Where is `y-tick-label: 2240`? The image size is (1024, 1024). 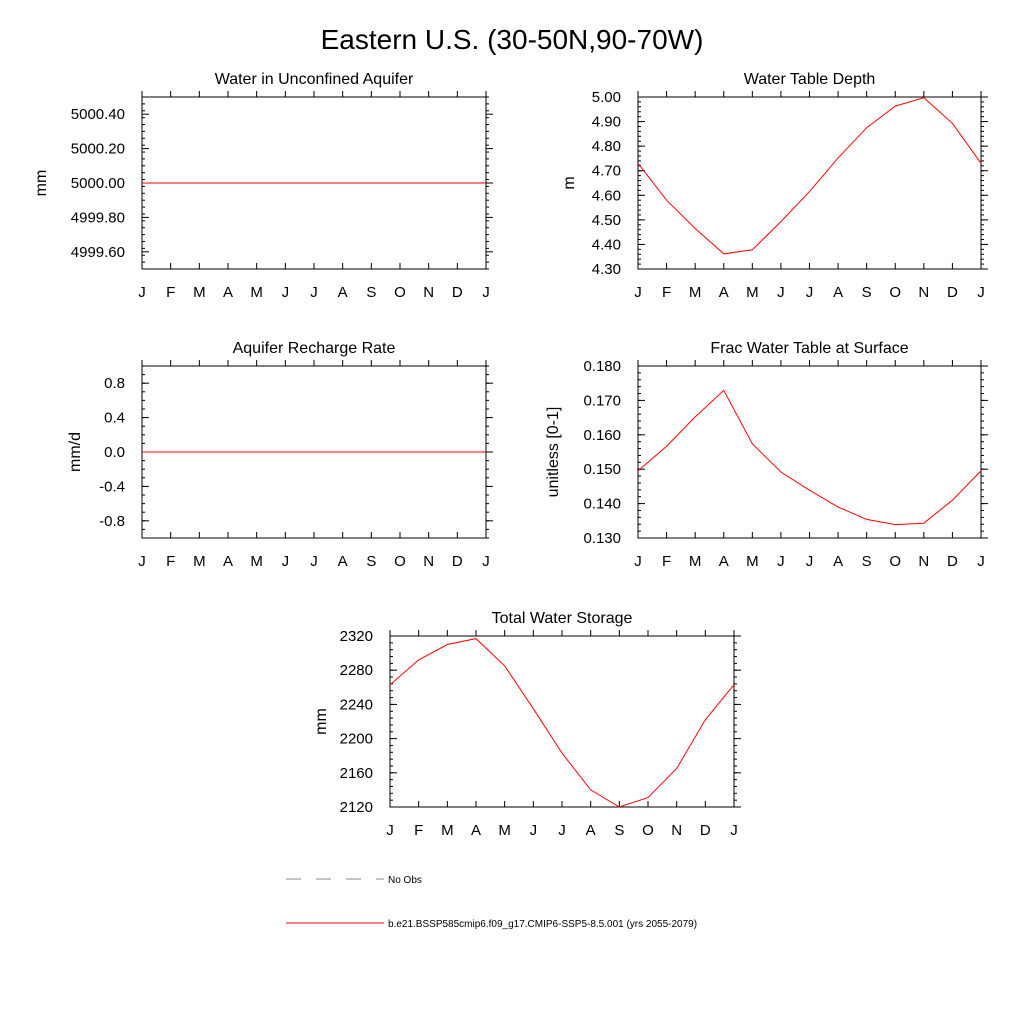 y-tick-label: 2240 is located at coordinates (356, 704).